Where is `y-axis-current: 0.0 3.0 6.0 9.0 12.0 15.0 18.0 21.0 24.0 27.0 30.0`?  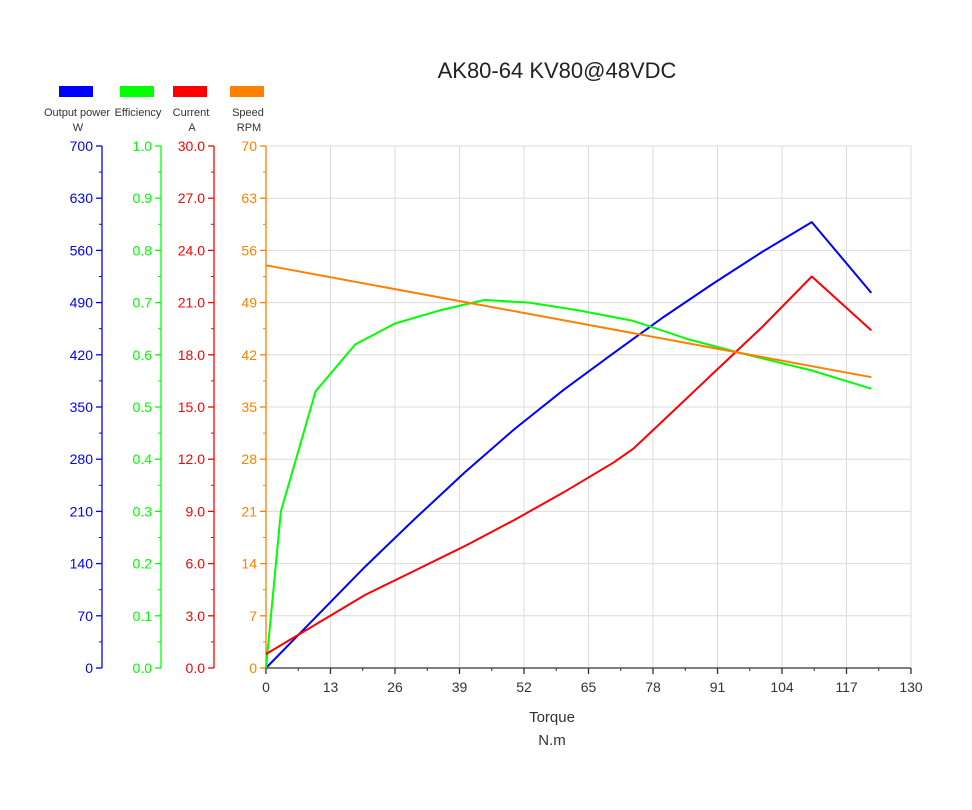 y-axis-current: 0.0 3.0 6.0 9.0 12.0 15.0 18.0 21.0 24.0 27.0 30.0 is located at coordinates (196, 407).